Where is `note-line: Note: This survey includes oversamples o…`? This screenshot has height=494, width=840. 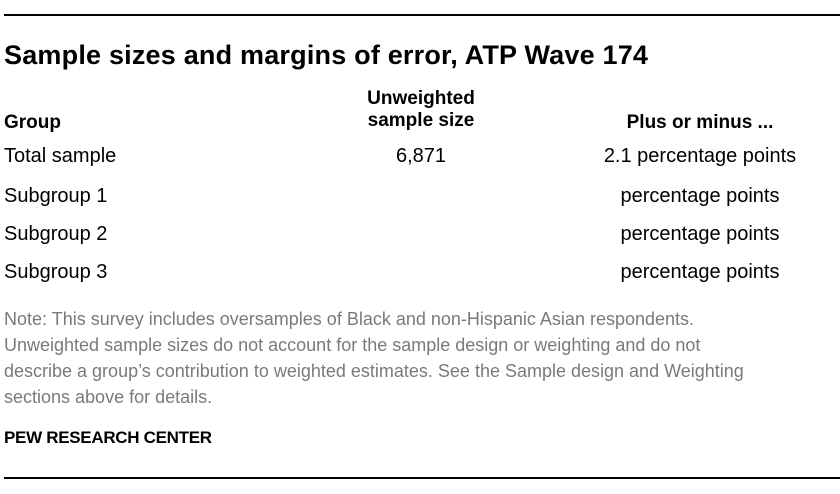
note-line: Note: This survey includes oversamples o… is located at coordinates (349, 319).